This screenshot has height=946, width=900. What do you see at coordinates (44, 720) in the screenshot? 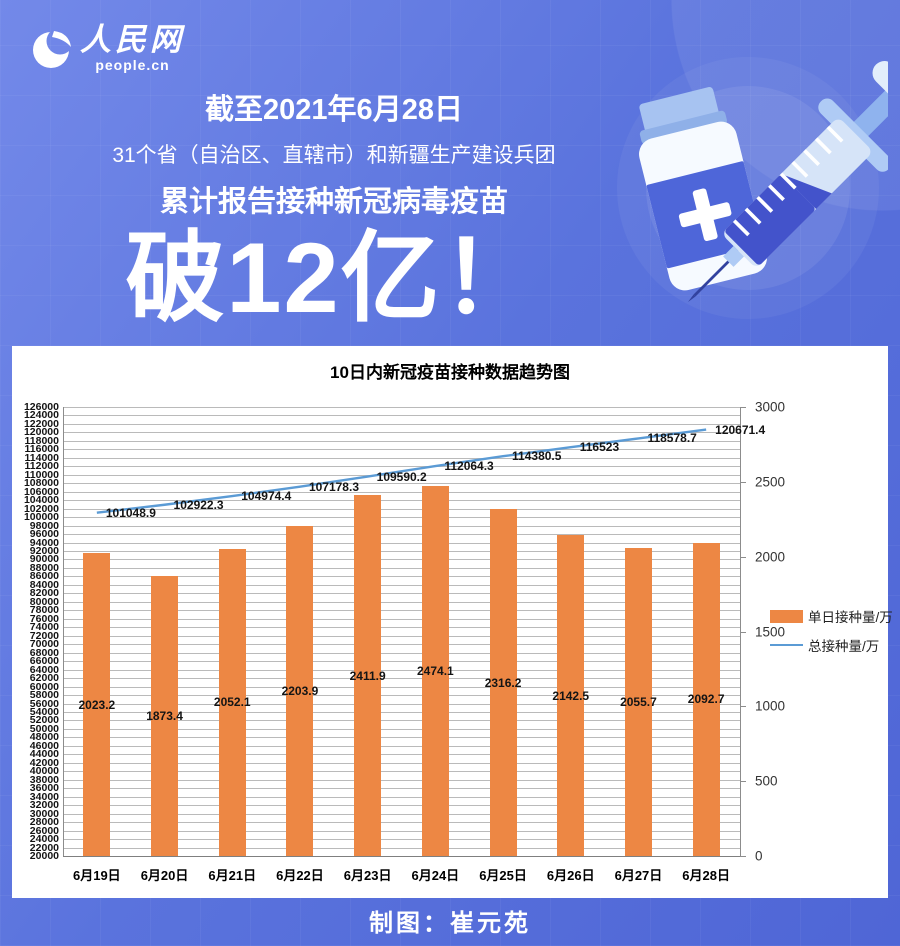
I see `y-axis-label: 52000` at bounding box center [44, 720].